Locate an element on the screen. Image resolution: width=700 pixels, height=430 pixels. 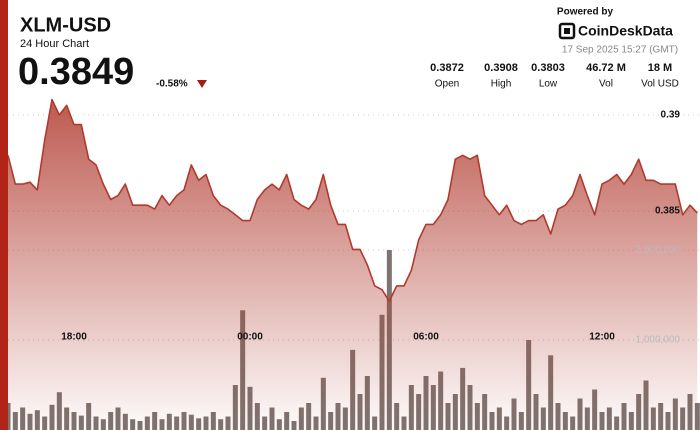
stat-label: Vol is located at coordinates (606, 84).